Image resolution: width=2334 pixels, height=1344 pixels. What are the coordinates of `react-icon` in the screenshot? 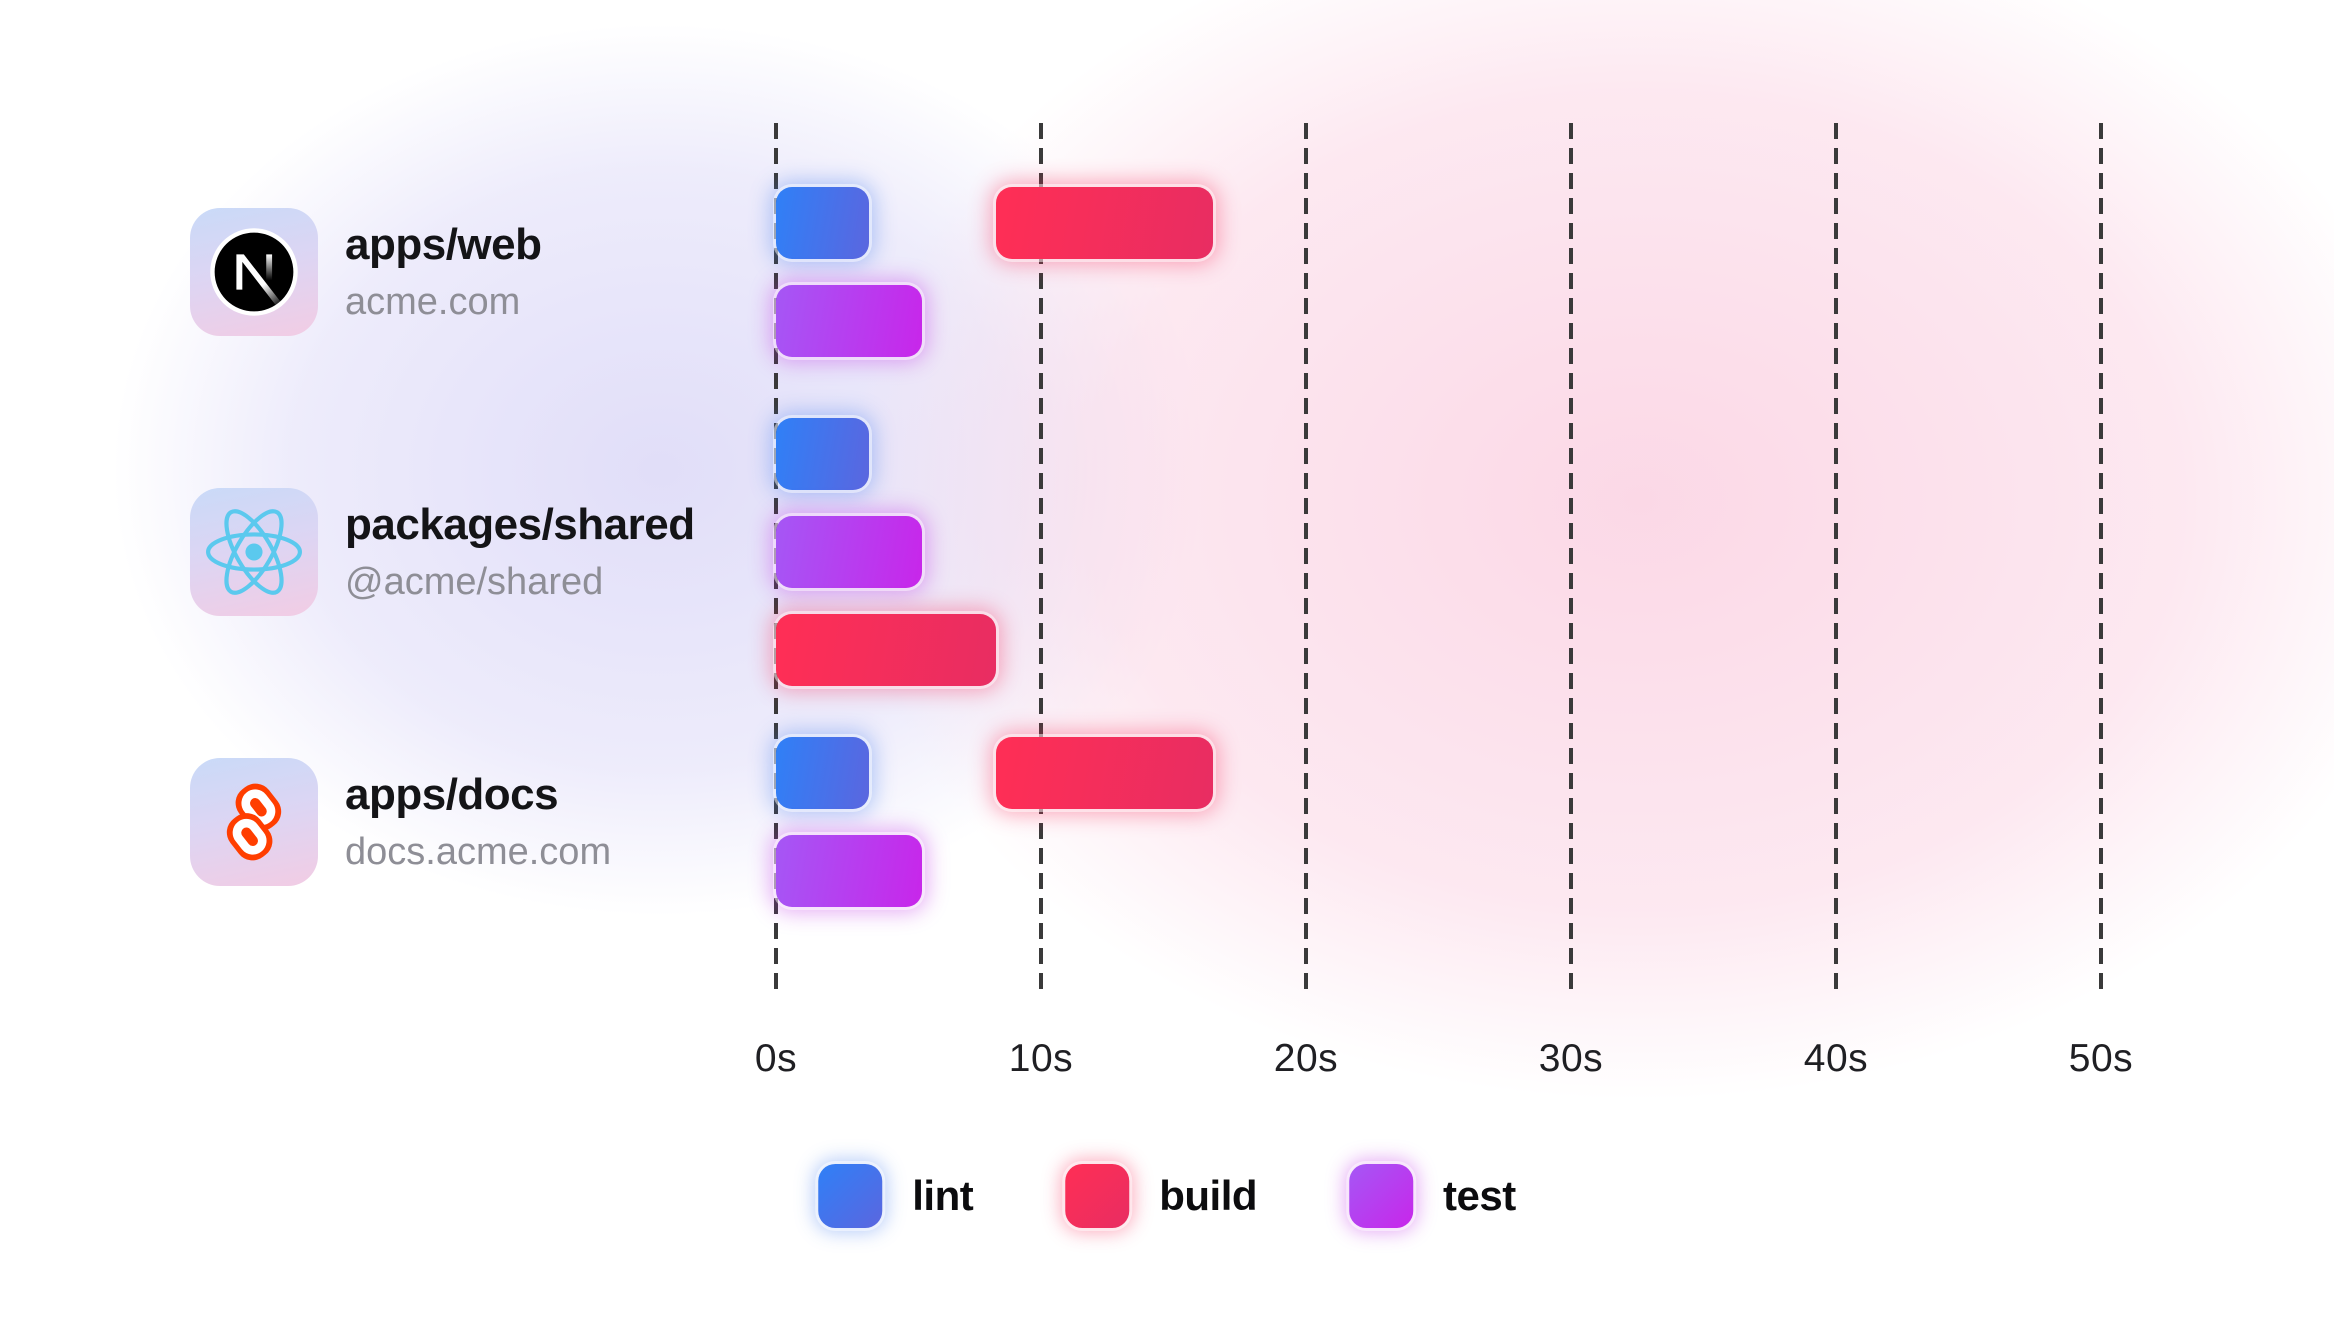 It's located at (254, 552).